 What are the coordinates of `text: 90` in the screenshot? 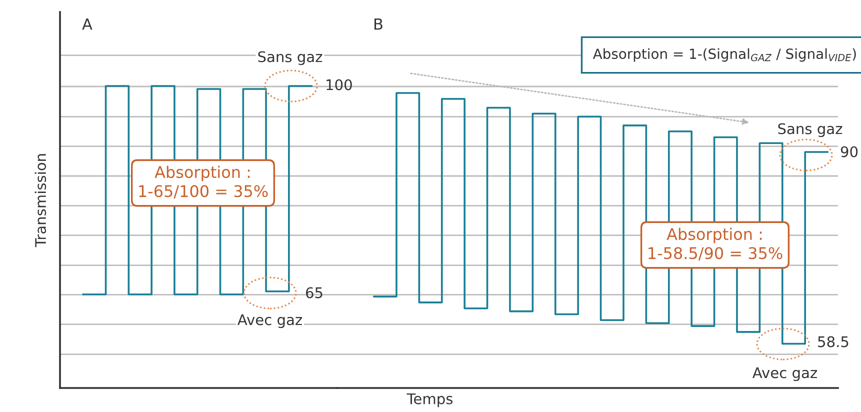 It's located at (849, 152).